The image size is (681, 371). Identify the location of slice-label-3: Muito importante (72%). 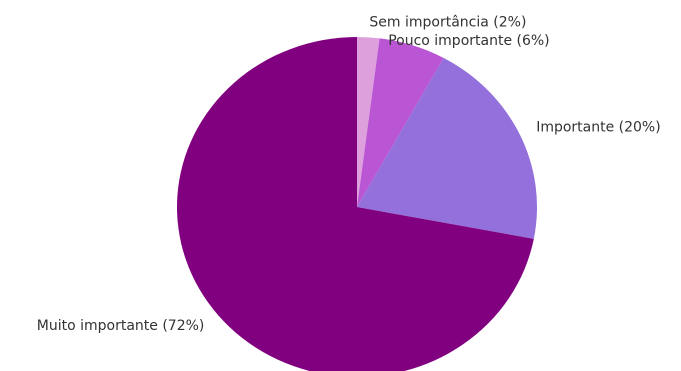
(121, 326).